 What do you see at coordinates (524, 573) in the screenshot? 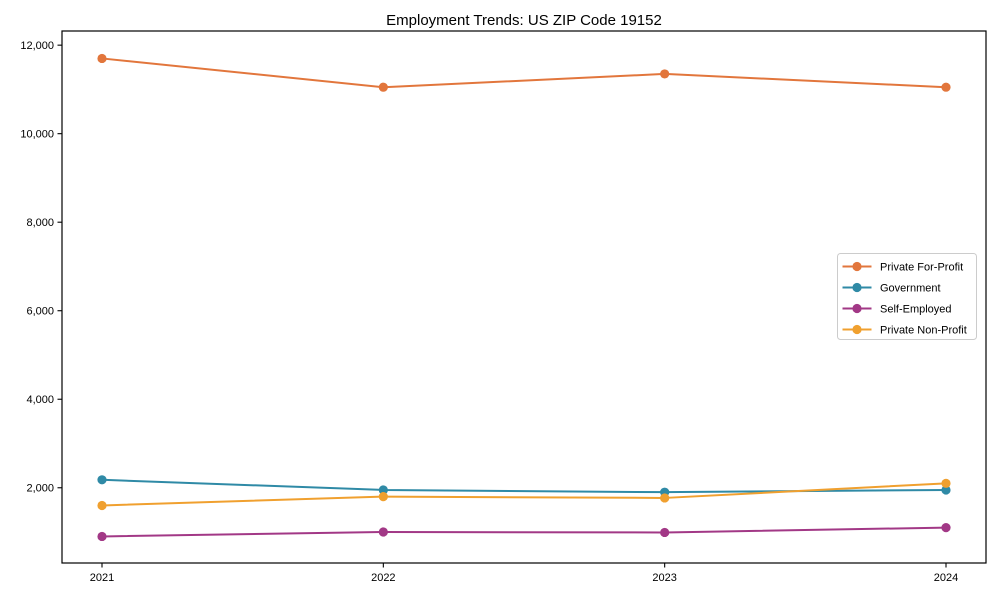
I see `x-axis: 2021 2022 2023 2024` at bounding box center [524, 573].